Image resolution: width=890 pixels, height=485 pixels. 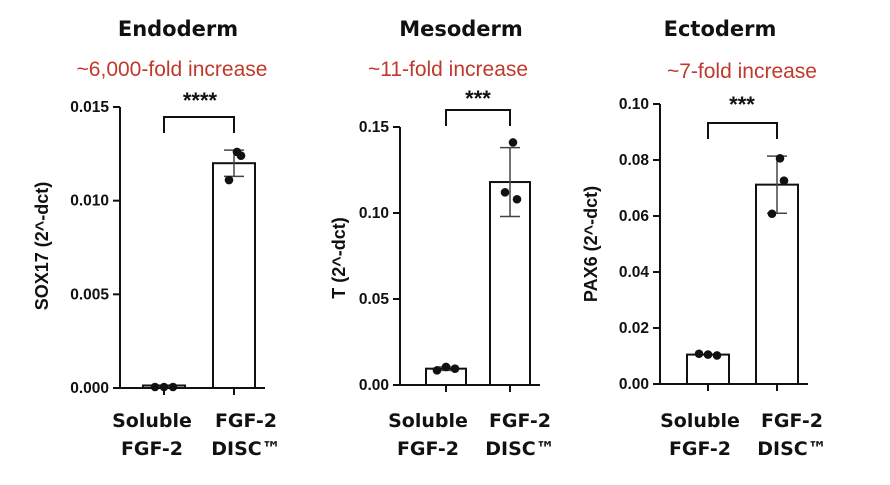 I want to click on chart-title: Mesoderm, so click(x=461, y=29).